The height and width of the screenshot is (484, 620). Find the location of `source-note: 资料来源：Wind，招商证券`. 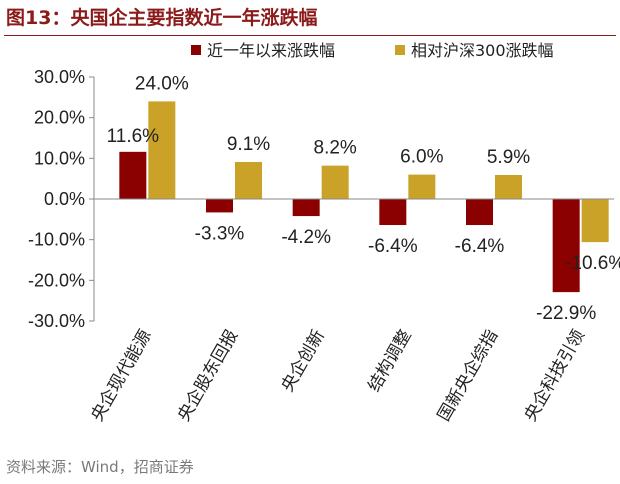

source-note: 资料来源：Wind，招商证券 is located at coordinates (100, 467).